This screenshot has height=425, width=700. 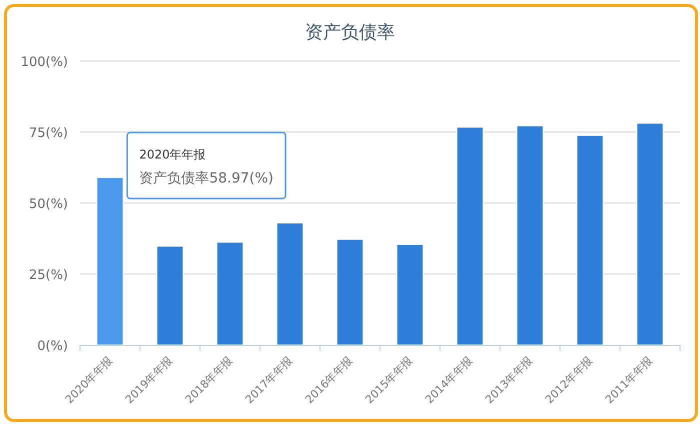 I want to click on annotation: 资产负债率58.97(%), so click(x=206, y=178).